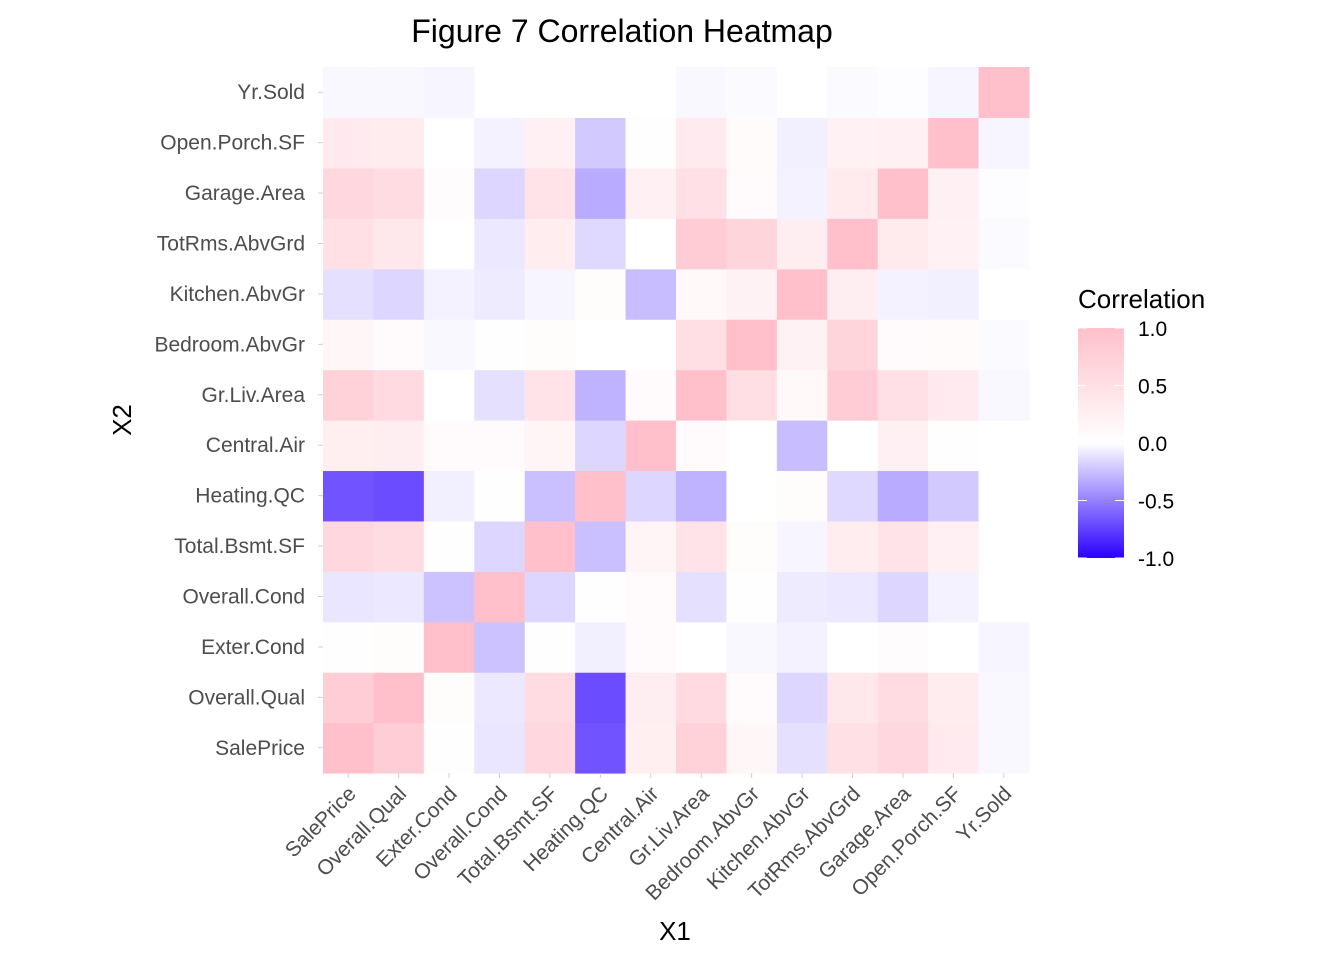 This screenshot has width=1344, height=960. I want to click on color-legend: Correlation 1.0 0.5 0.0 -0.5 -1.0, so click(1141, 427).